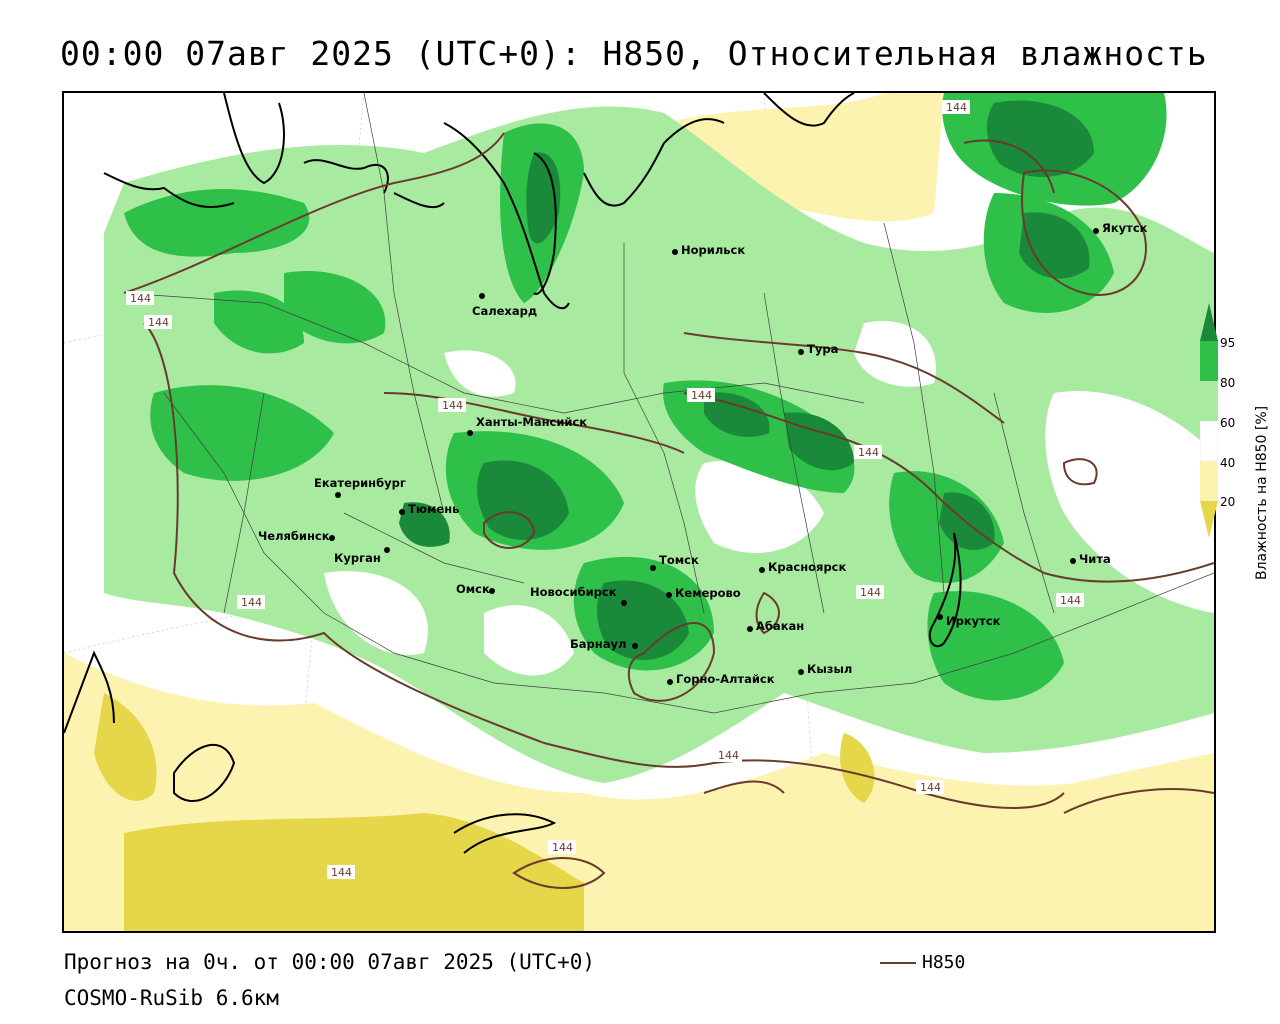  What do you see at coordinates (1209, 519) in the screenshot?
I see `colorbar-0-triangle` at bounding box center [1209, 519].